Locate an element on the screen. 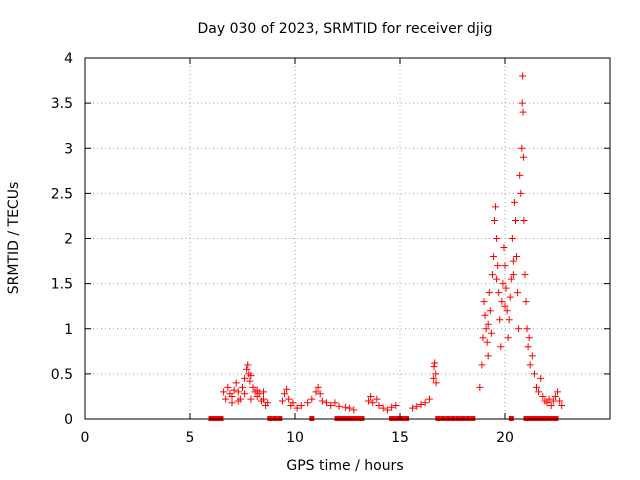 Image resolution: width=640 pixels, height=480 pixels. y-tick-label: 1 is located at coordinates (68, 330).